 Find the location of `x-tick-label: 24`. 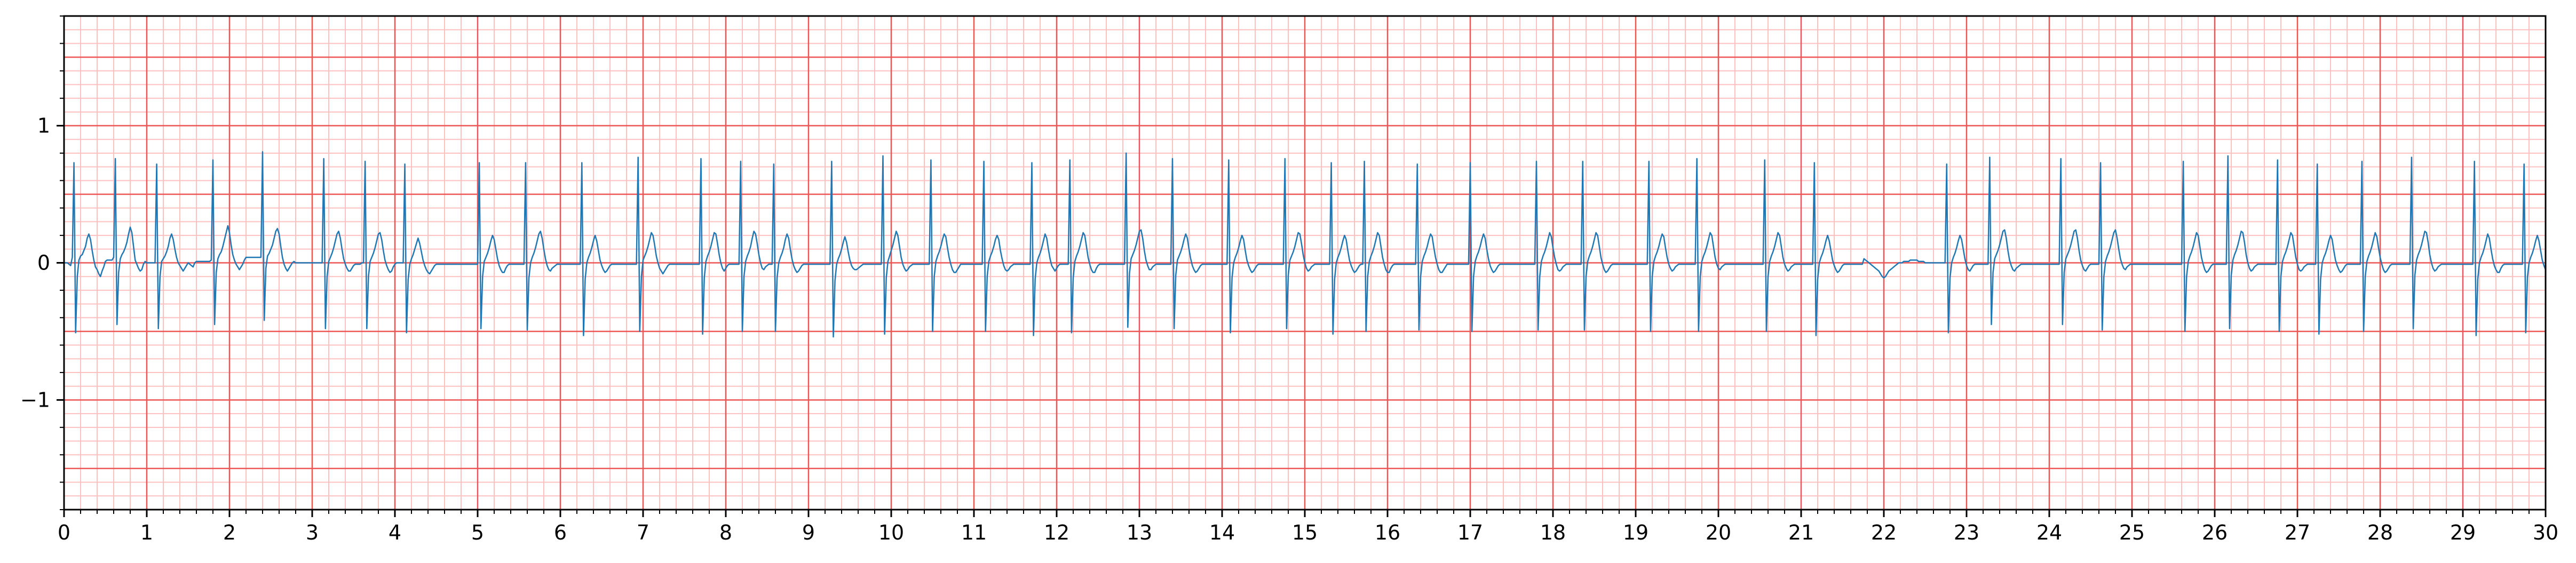

x-tick-label: 24 is located at coordinates (2049, 532).